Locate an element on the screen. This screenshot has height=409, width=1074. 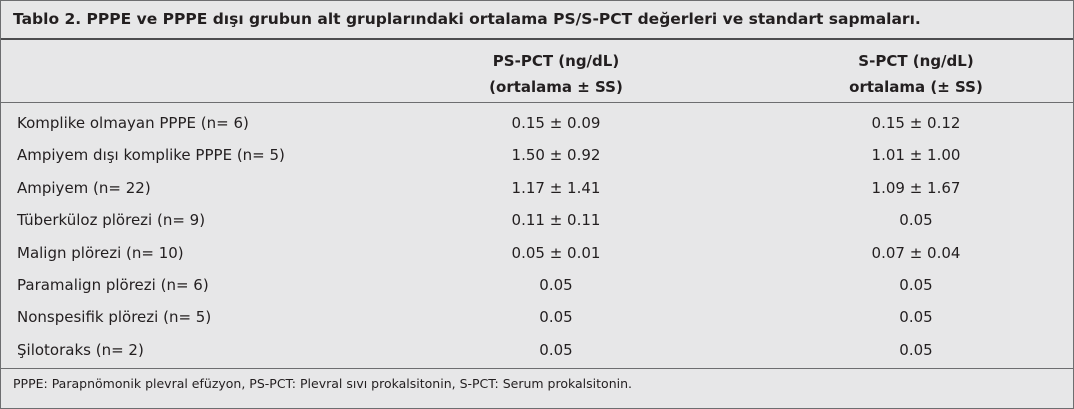
column-header: (ortalama ± SS) is located at coordinates (556, 87).